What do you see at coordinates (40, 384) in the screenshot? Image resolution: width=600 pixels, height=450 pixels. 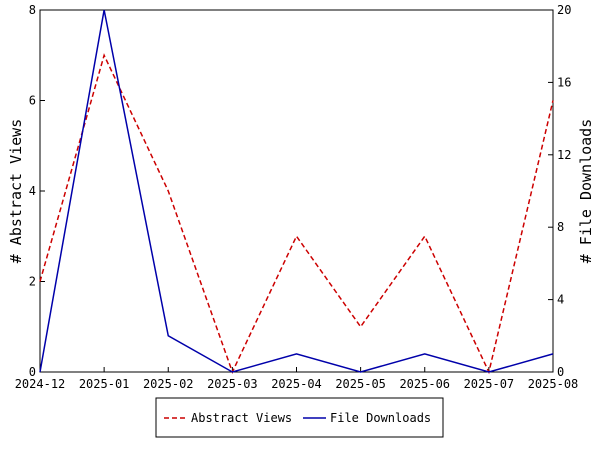 I see `x-tick-label: 2024-12` at bounding box center [40, 384].